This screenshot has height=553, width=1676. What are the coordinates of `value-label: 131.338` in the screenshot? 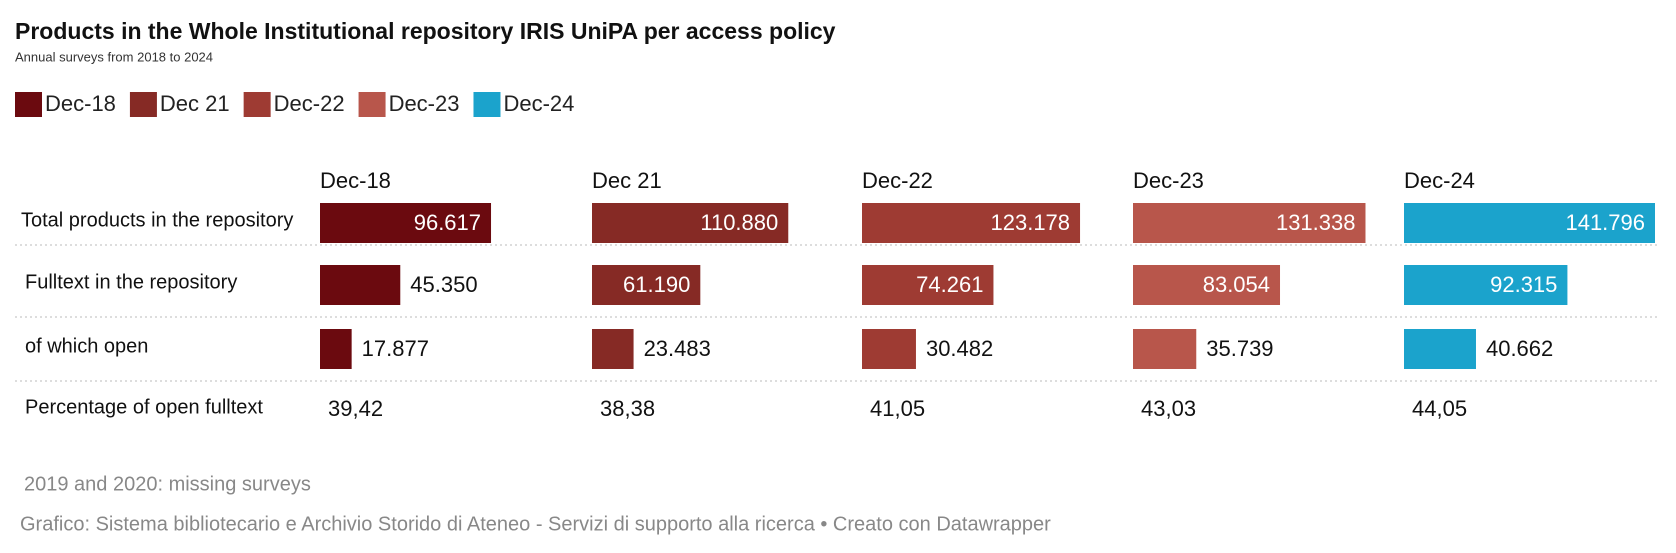 It's located at (1316, 222).